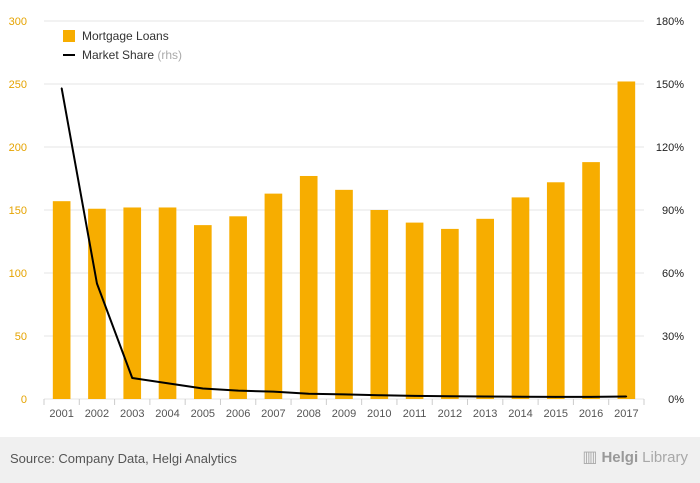 The width and height of the screenshot is (700, 483). I want to click on right-axis-tick-label: 150%, so click(670, 85).